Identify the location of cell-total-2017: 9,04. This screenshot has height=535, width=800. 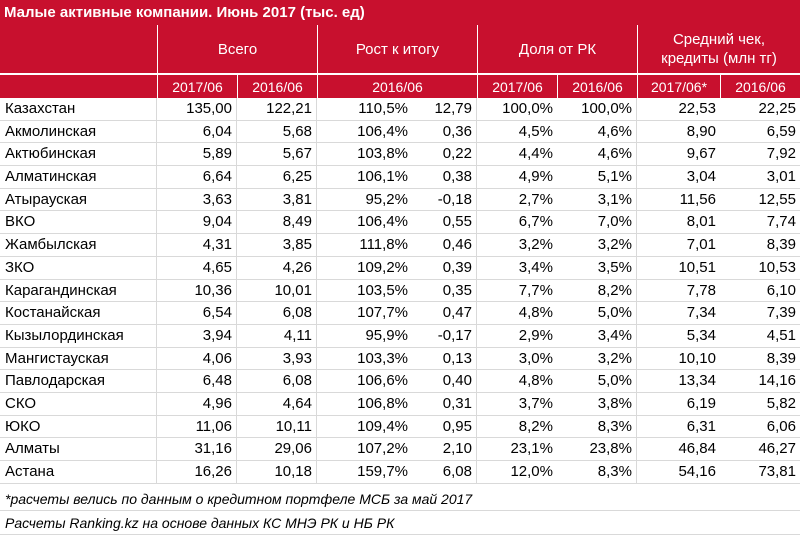
(197, 222).